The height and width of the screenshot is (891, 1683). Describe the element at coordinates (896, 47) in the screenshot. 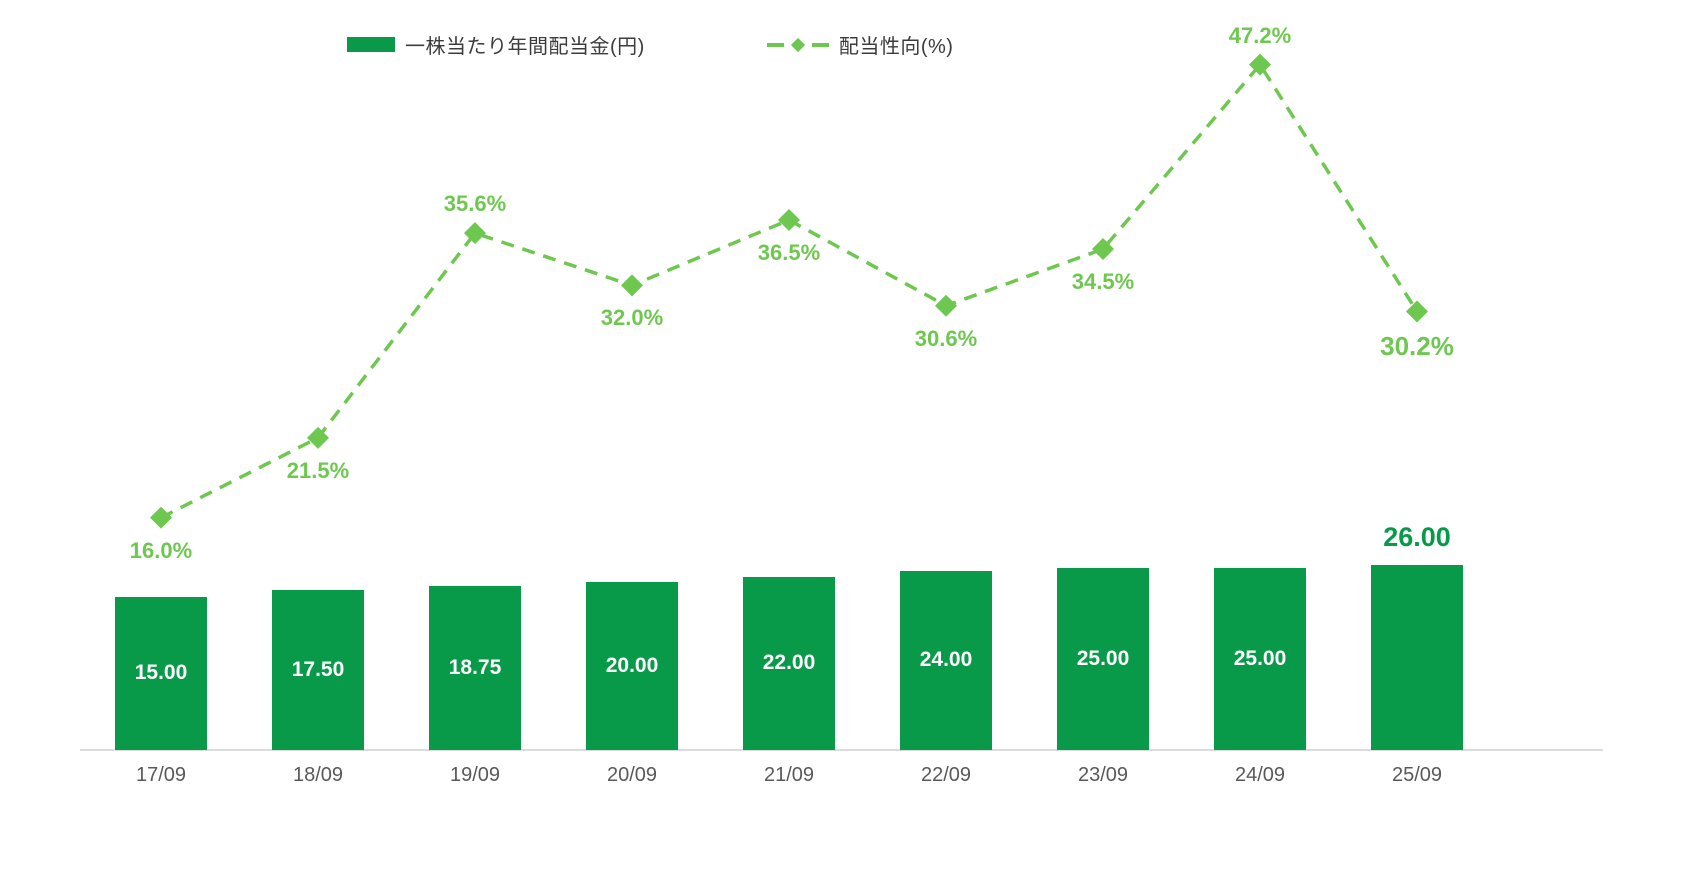

I see `legend-label-payout: 配当性向(%)` at that location.